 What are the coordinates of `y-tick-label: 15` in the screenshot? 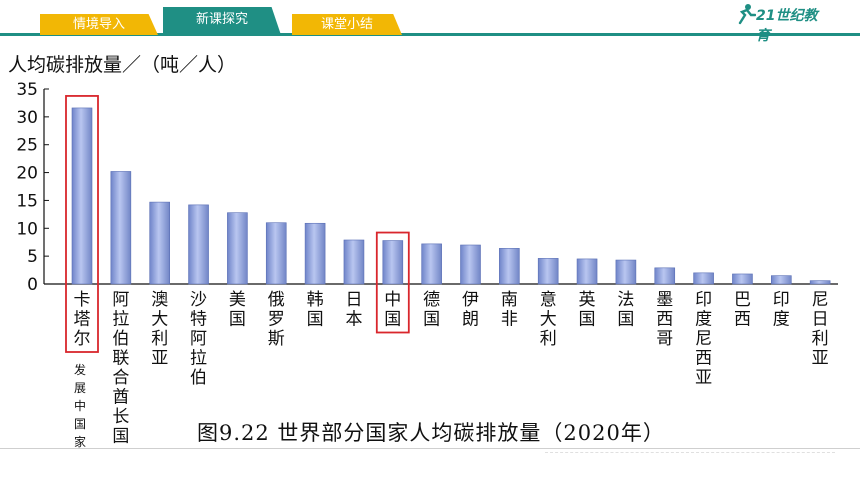 It's located at (27, 201).